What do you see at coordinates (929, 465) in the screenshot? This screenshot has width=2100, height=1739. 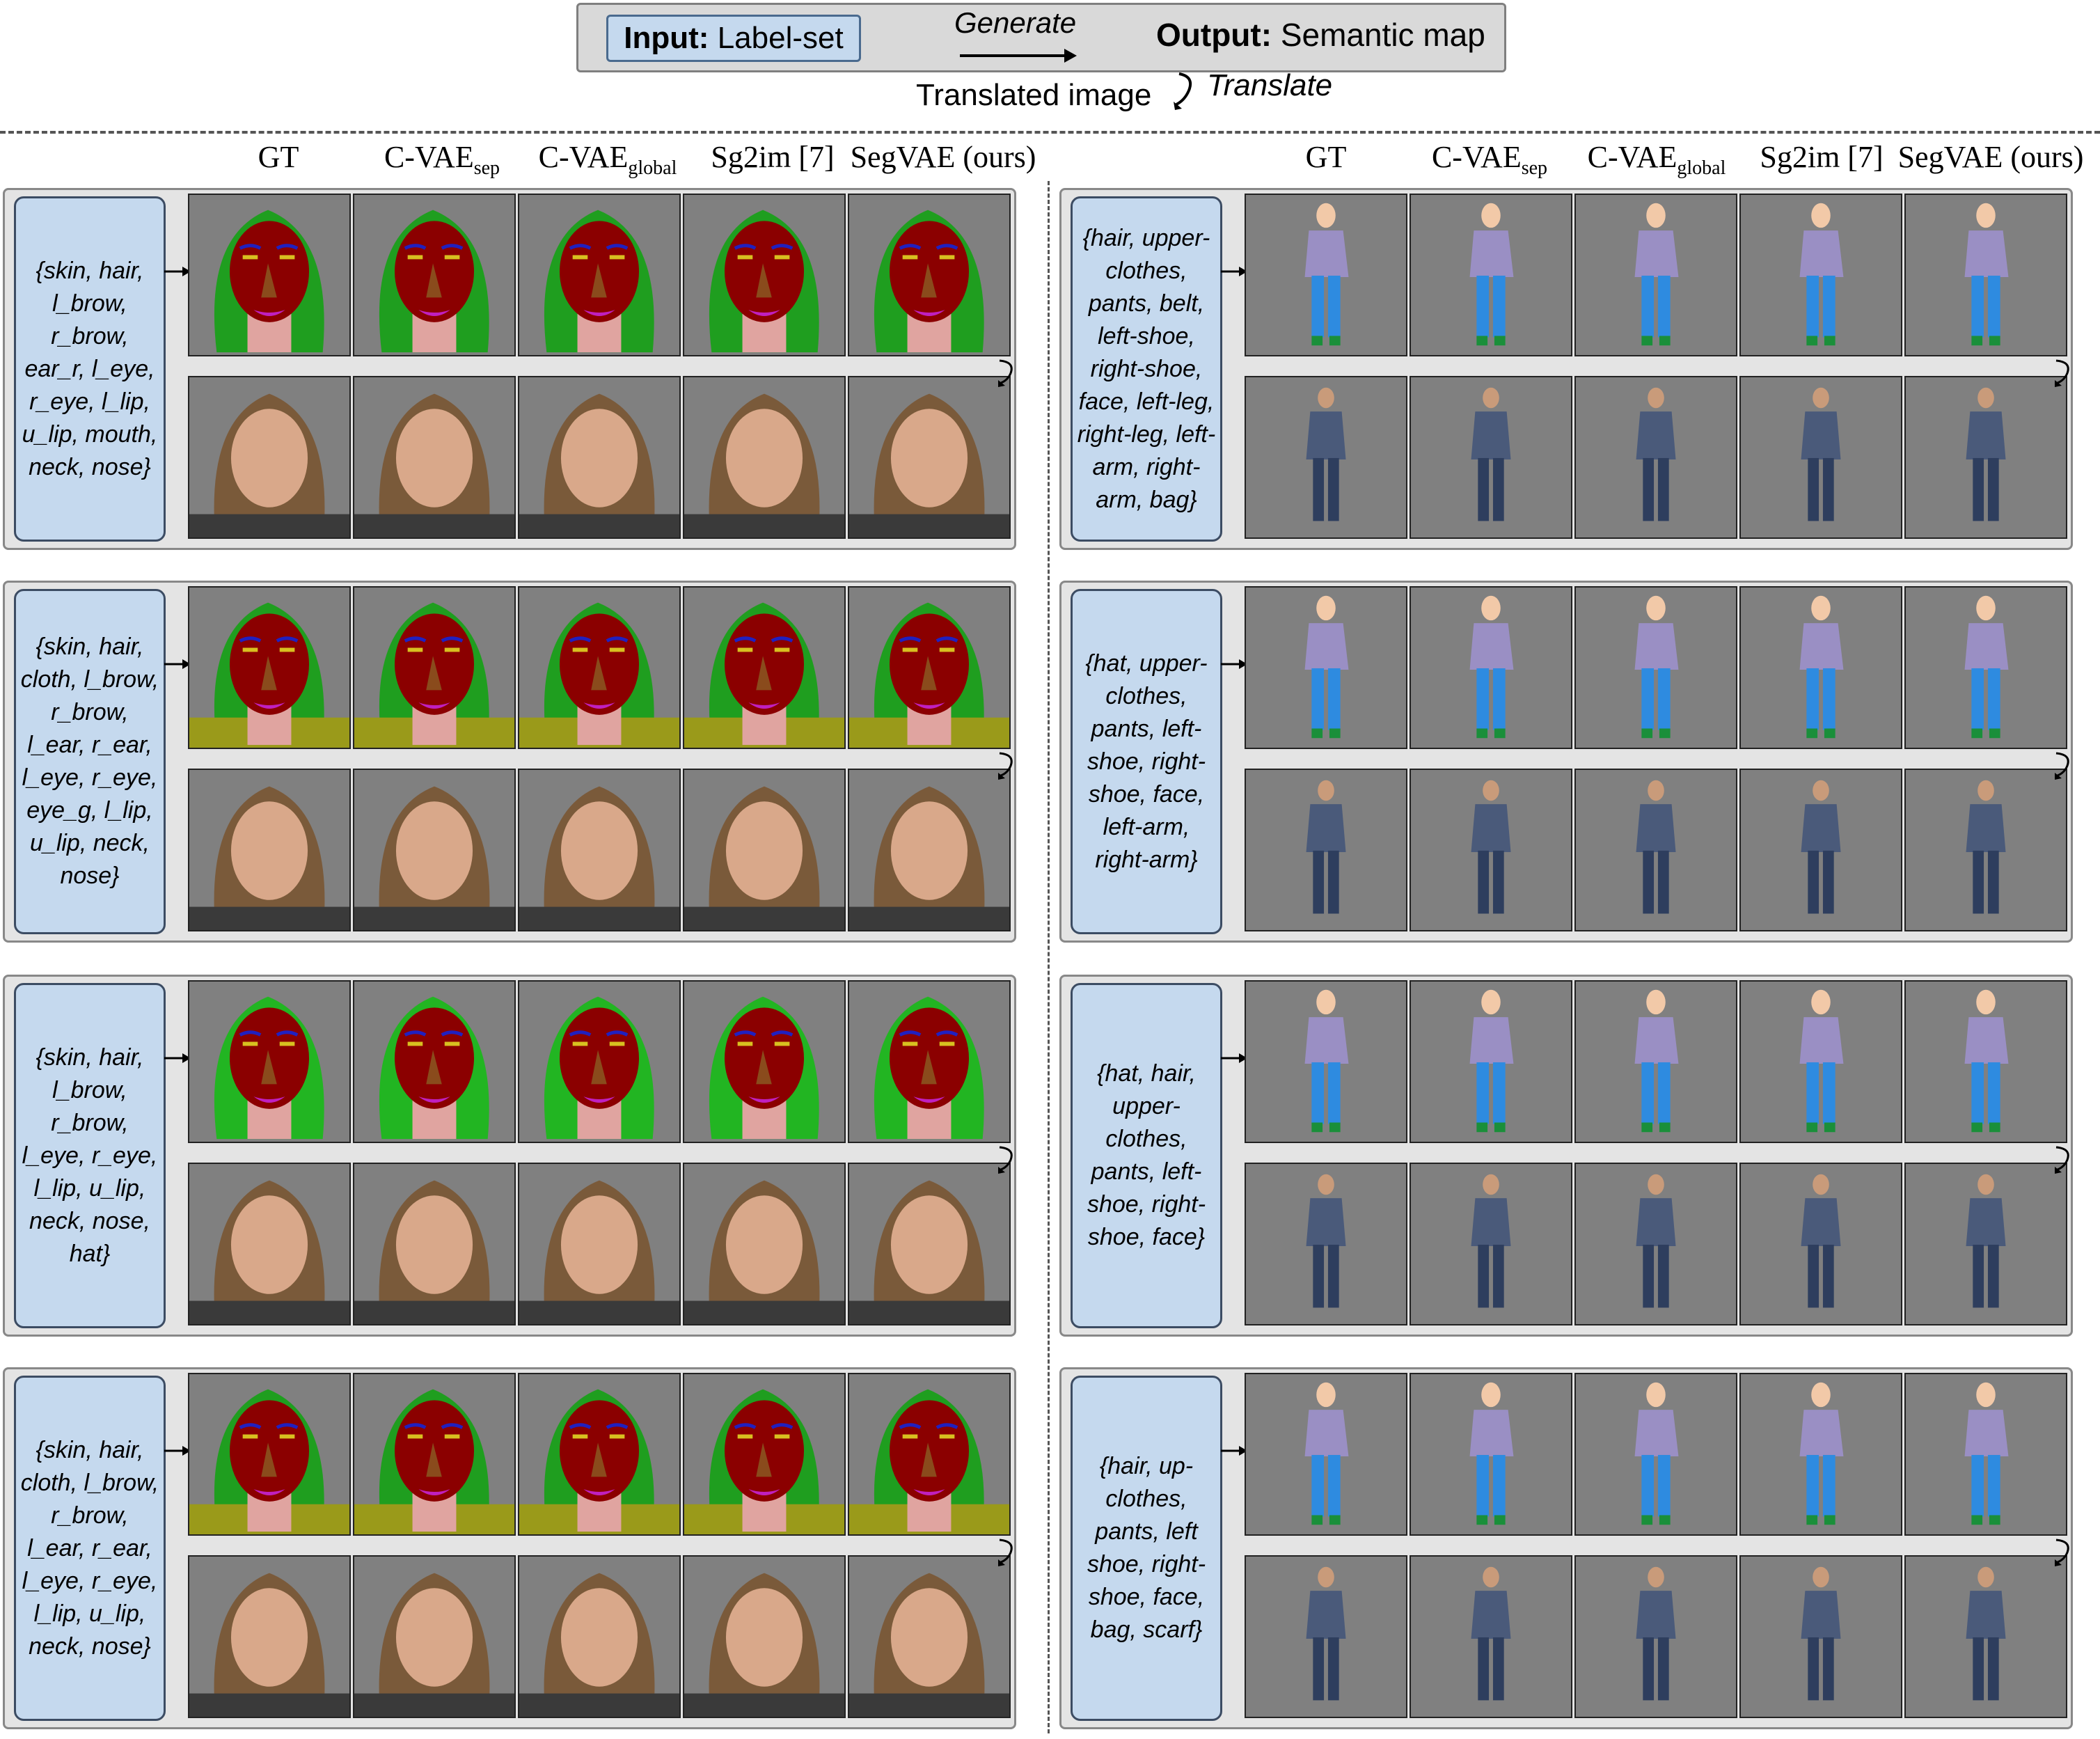 I see `left-img-0-4-graphic` at bounding box center [929, 465].